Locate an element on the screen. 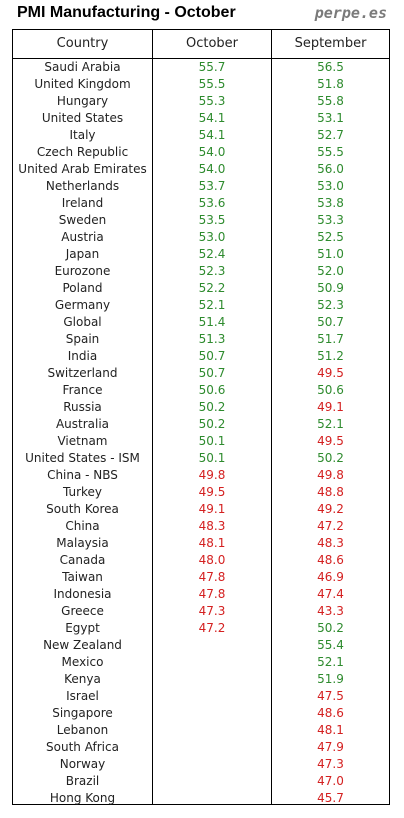 The width and height of the screenshot is (404, 818). september-value: 43.3 is located at coordinates (330, 611).